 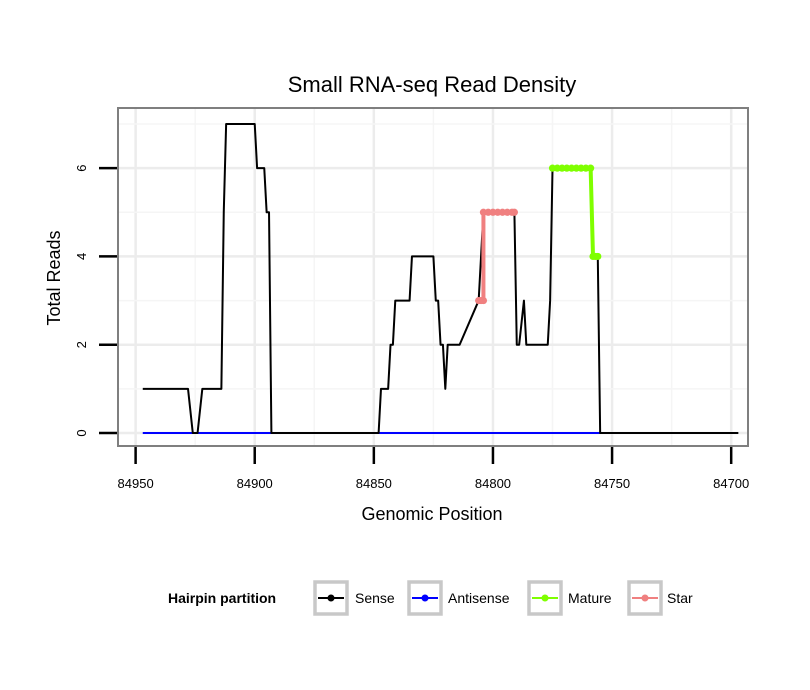 What do you see at coordinates (374, 483) in the screenshot?
I see `x-tick-label: 84850` at bounding box center [374, 483].